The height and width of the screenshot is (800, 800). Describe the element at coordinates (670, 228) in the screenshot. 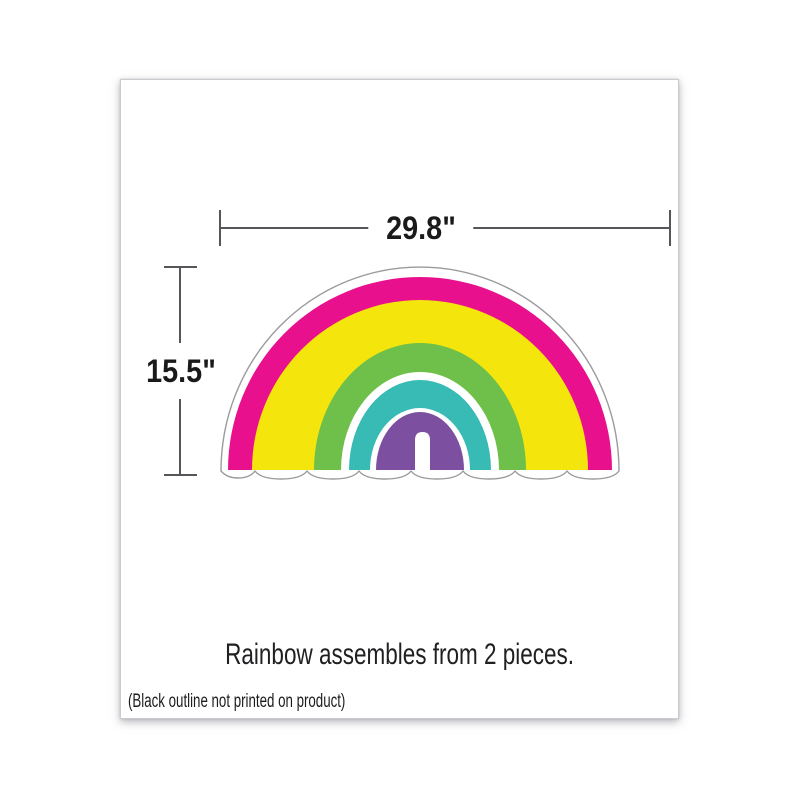

I see `width-dimension-tick-right` at that location.